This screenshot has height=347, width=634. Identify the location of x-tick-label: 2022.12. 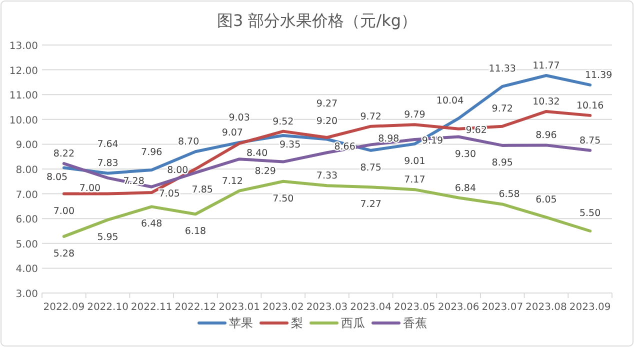
(195, 307).